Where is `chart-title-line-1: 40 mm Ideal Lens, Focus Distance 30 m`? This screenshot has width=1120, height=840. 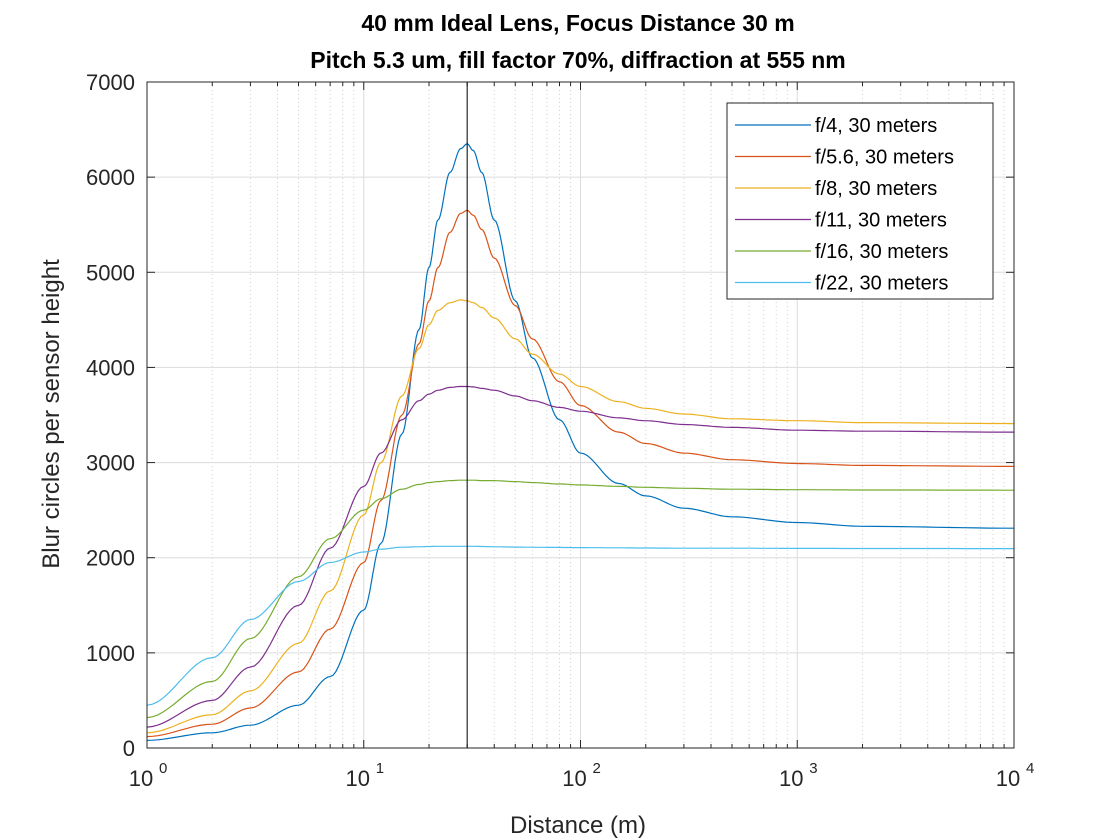
chart-title-line-1: 40 mm Ideal Lens, Focus Distance 30 m is located at coordinates (577, 23).